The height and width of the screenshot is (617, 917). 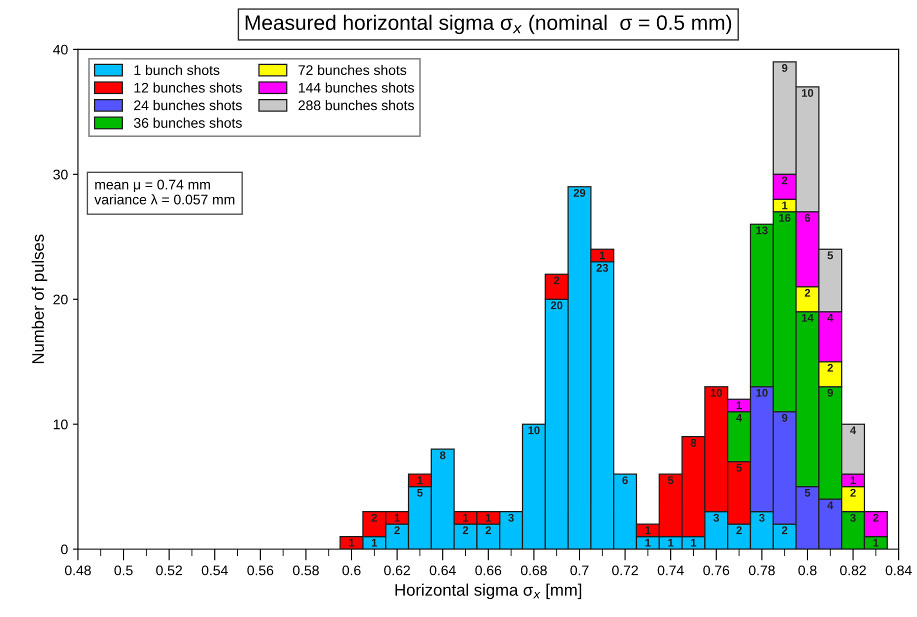 What do you see at coordinates (305, 570) in the screenshot?
I see `x-tick-label: 0.58` at bounding box center [305, 570].